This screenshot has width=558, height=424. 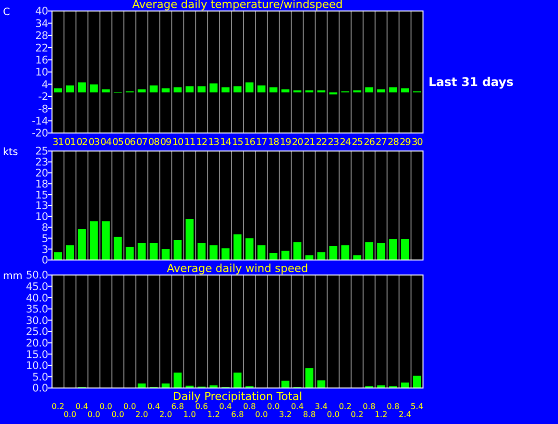 I want to click on x-tick-label: 01, so click(x=70, y=142).